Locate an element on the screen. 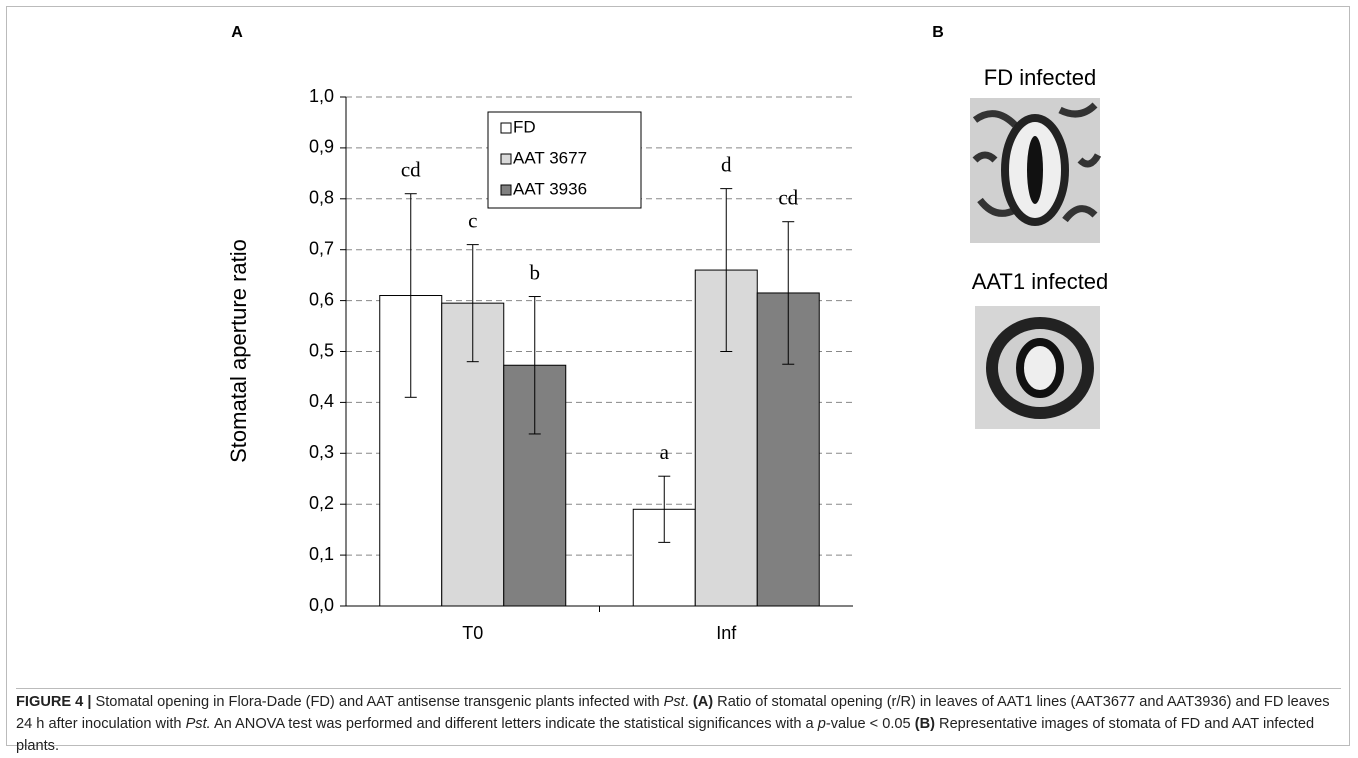 The width and height of the screenshot is (1358, 758). significance-letter: d is located at coordinates (726, 164).